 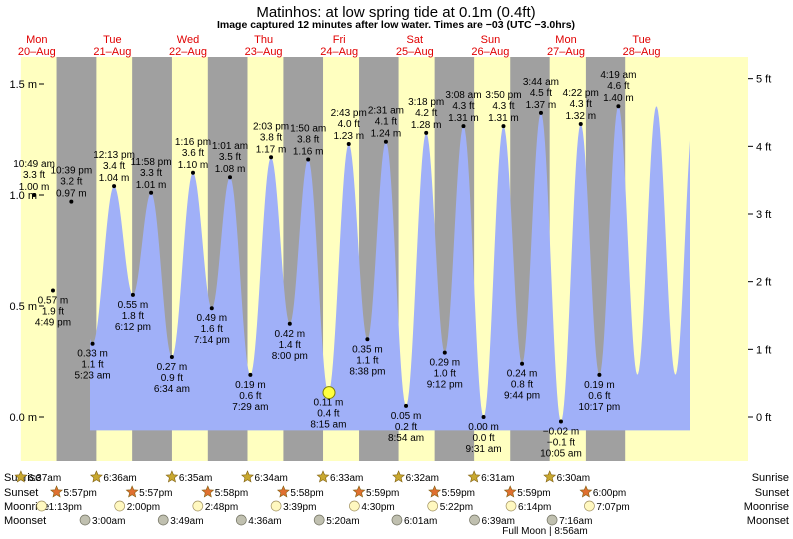 I want to click on tide-time-label: 10:49 am, so click(x=34, y=164).